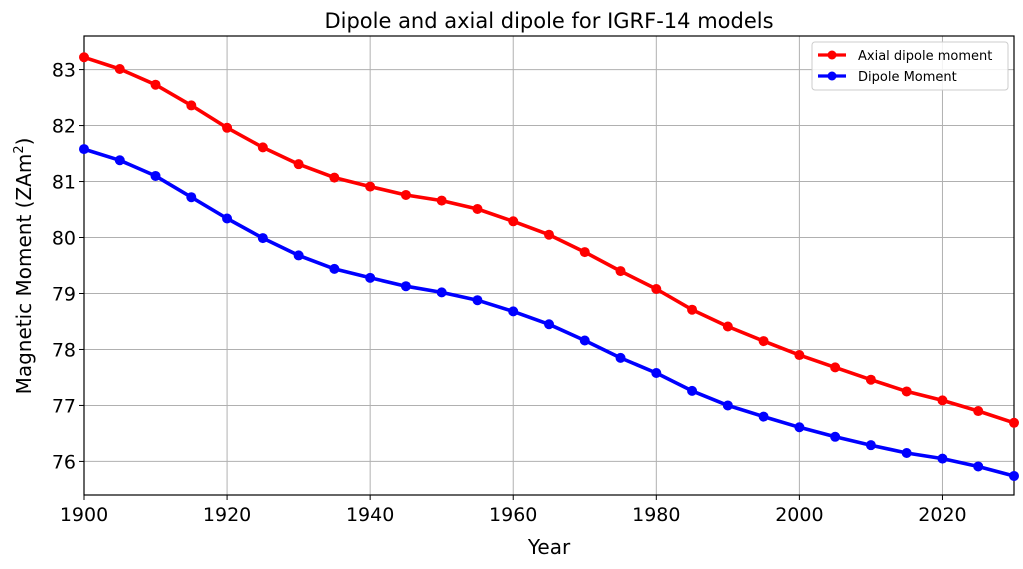  What do you see at coordinates (907, 77) in the screenshot?
I see `legend-label-dipole: Dipole Moment` at bounding box center [907, 77].